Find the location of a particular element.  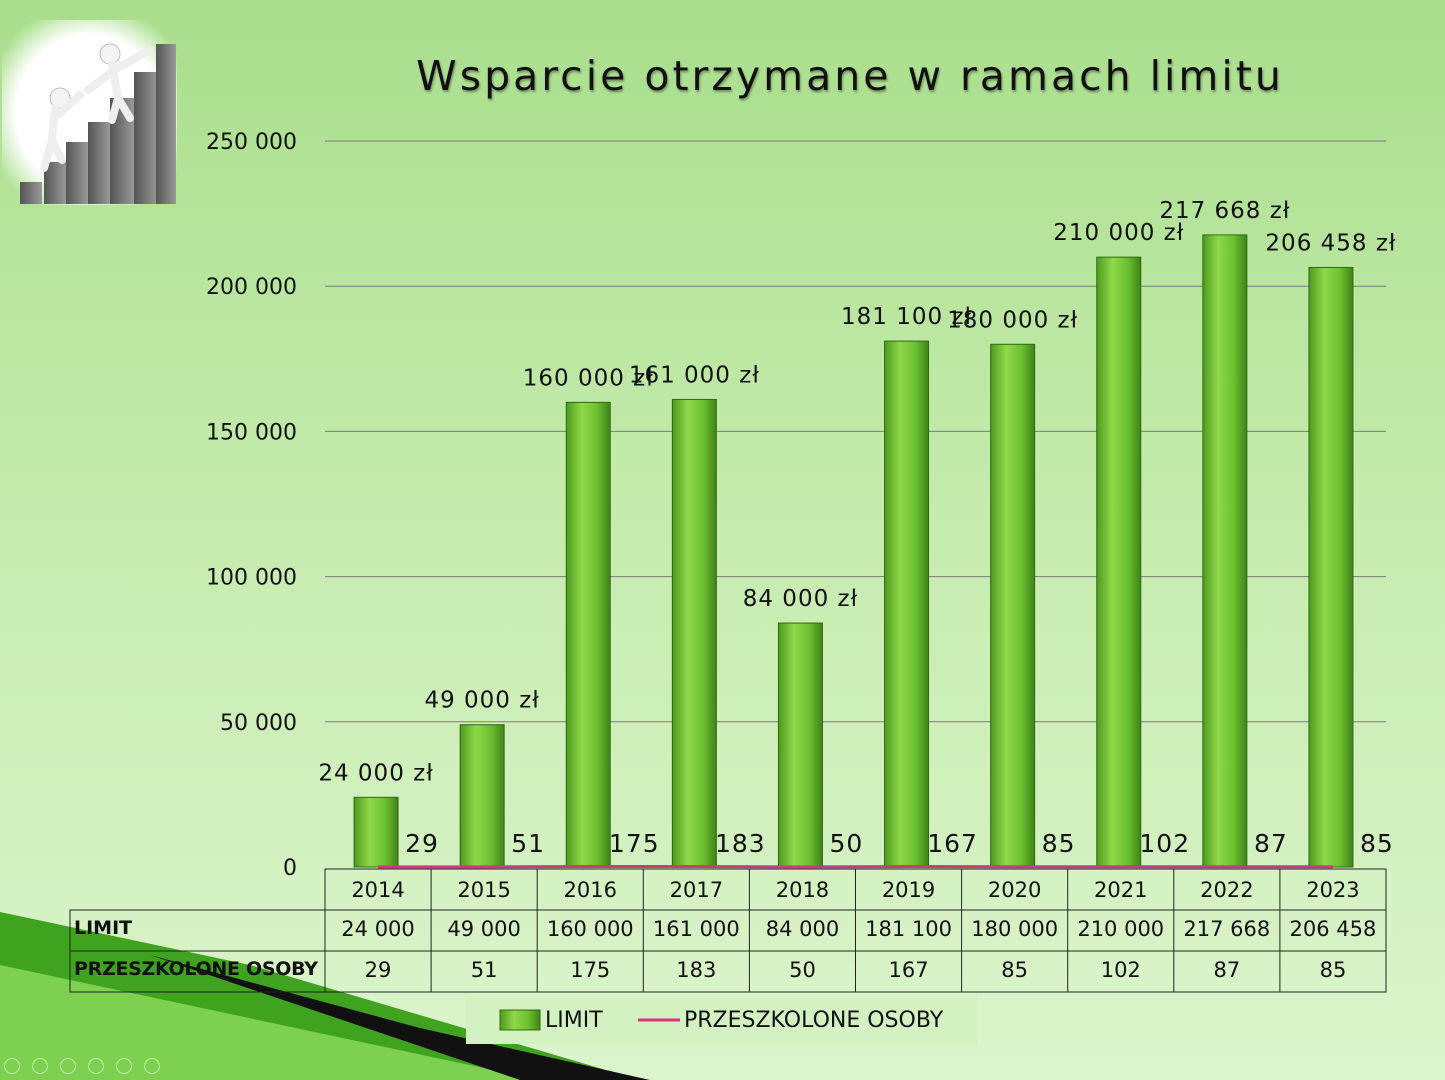

bar-data-label: 160 000 zł is located at coordinates (588, 378).